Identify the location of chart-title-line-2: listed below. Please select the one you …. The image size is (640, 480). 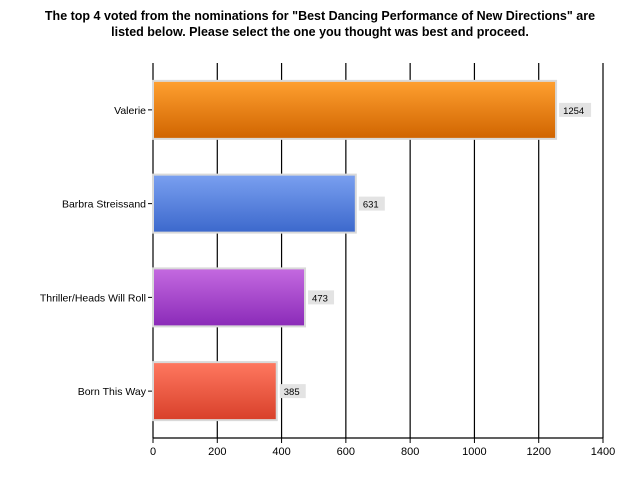
(320, 32).